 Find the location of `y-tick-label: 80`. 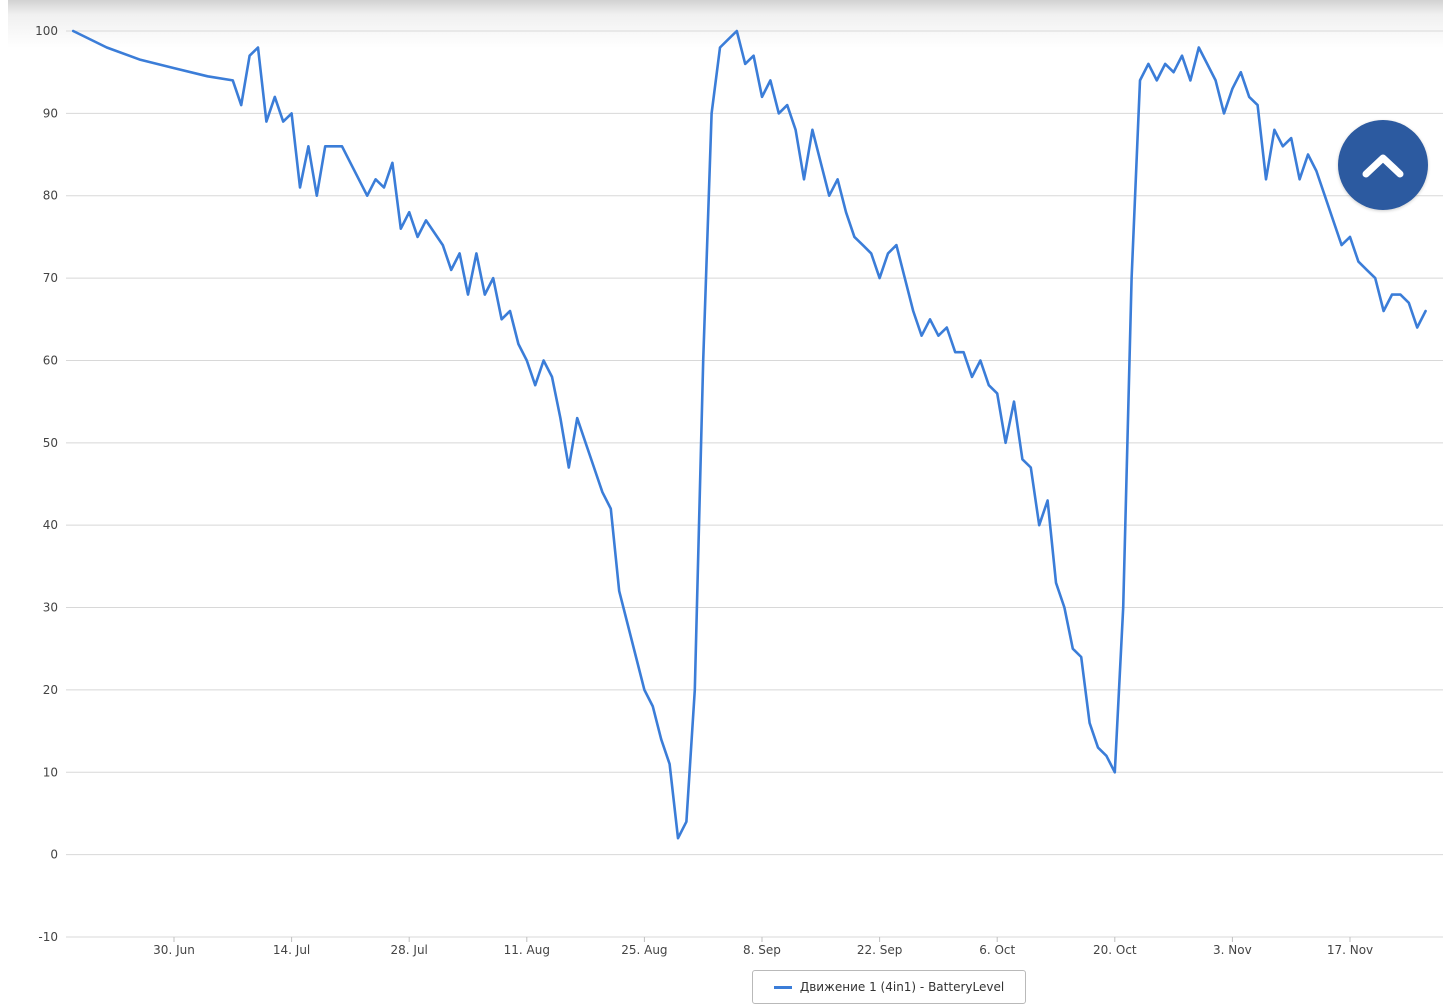

y-tick-label: 80 is located at coordinates (50, 196).